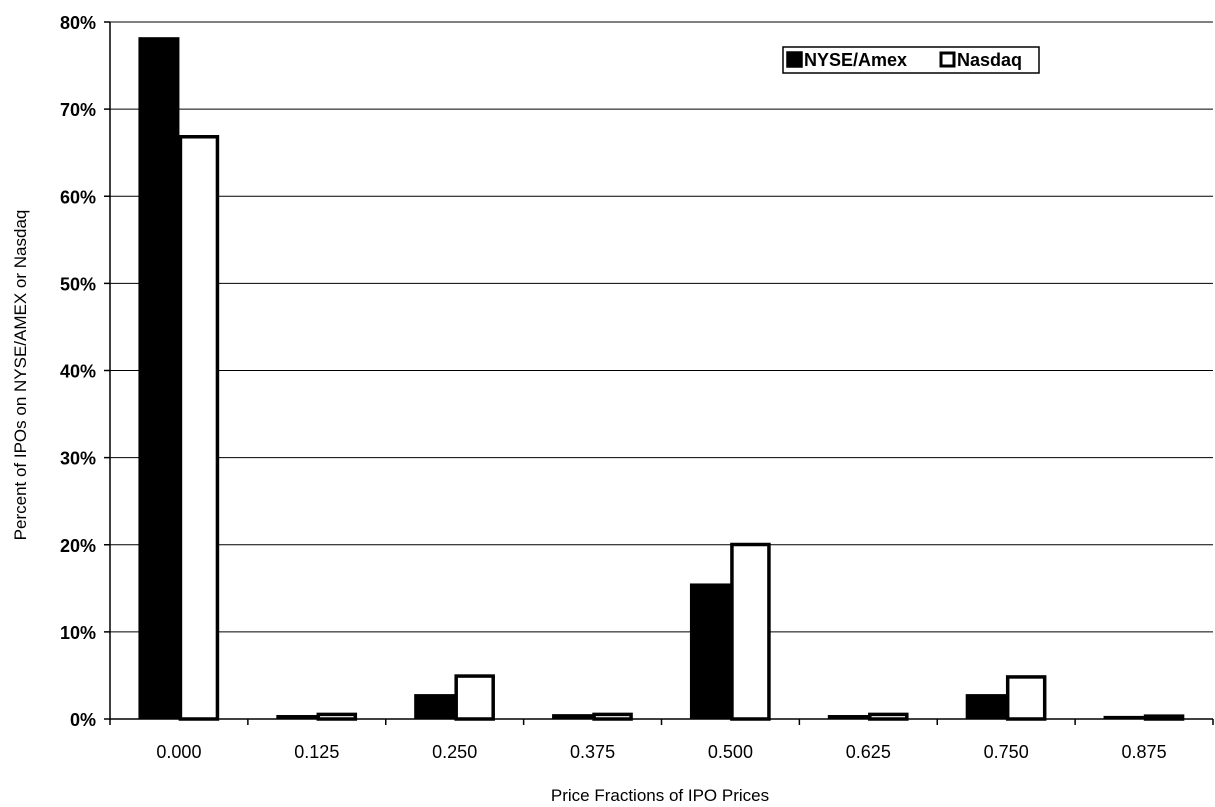  Describe the element at coordinates (78, 23) in the screenshot. I see `y-tick-label: 80%` at that location.